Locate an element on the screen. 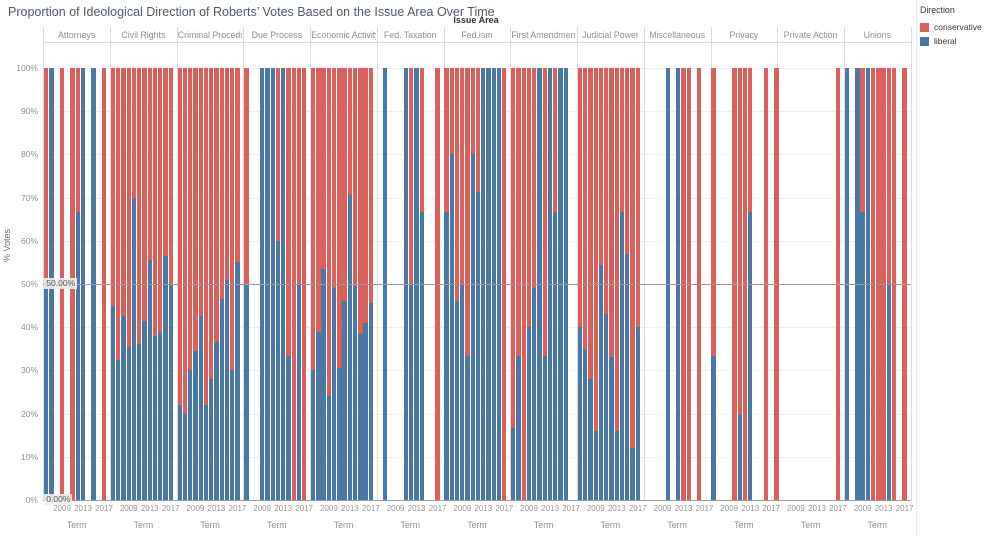  legend-item-conservative: conservative is located at coordinates (959, 27).